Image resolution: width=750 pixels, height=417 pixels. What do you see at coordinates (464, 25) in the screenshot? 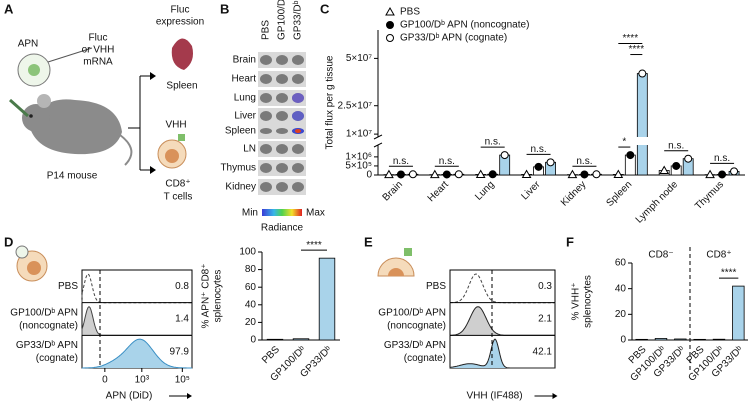
I see `legend-label: GP100/Dᵇ APN (noncognate)` at bounding box center [464, 25].